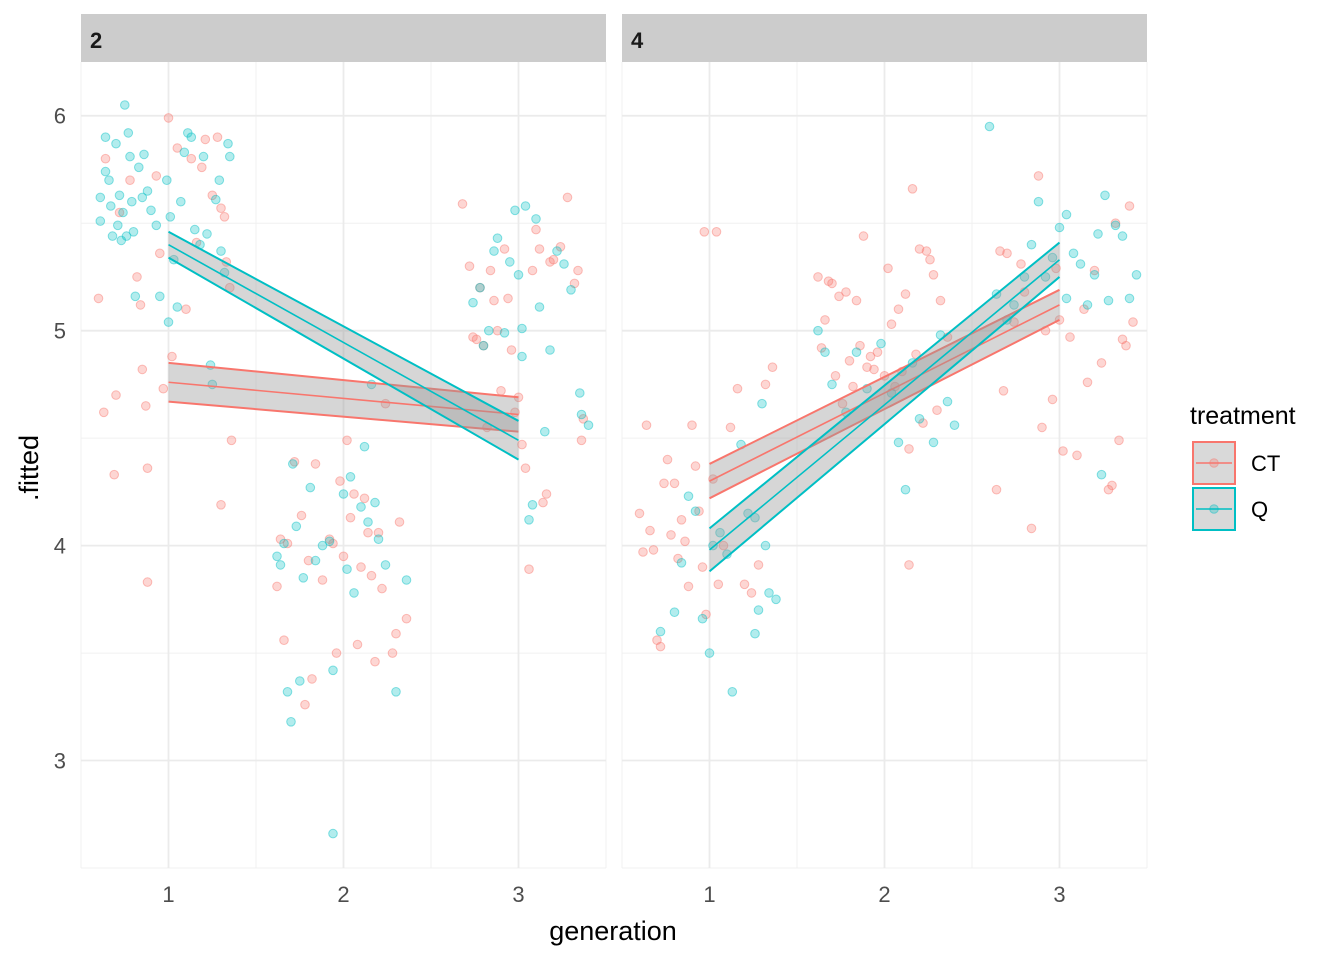  I want to click on x-axis-title: generation, so click(613, 931).